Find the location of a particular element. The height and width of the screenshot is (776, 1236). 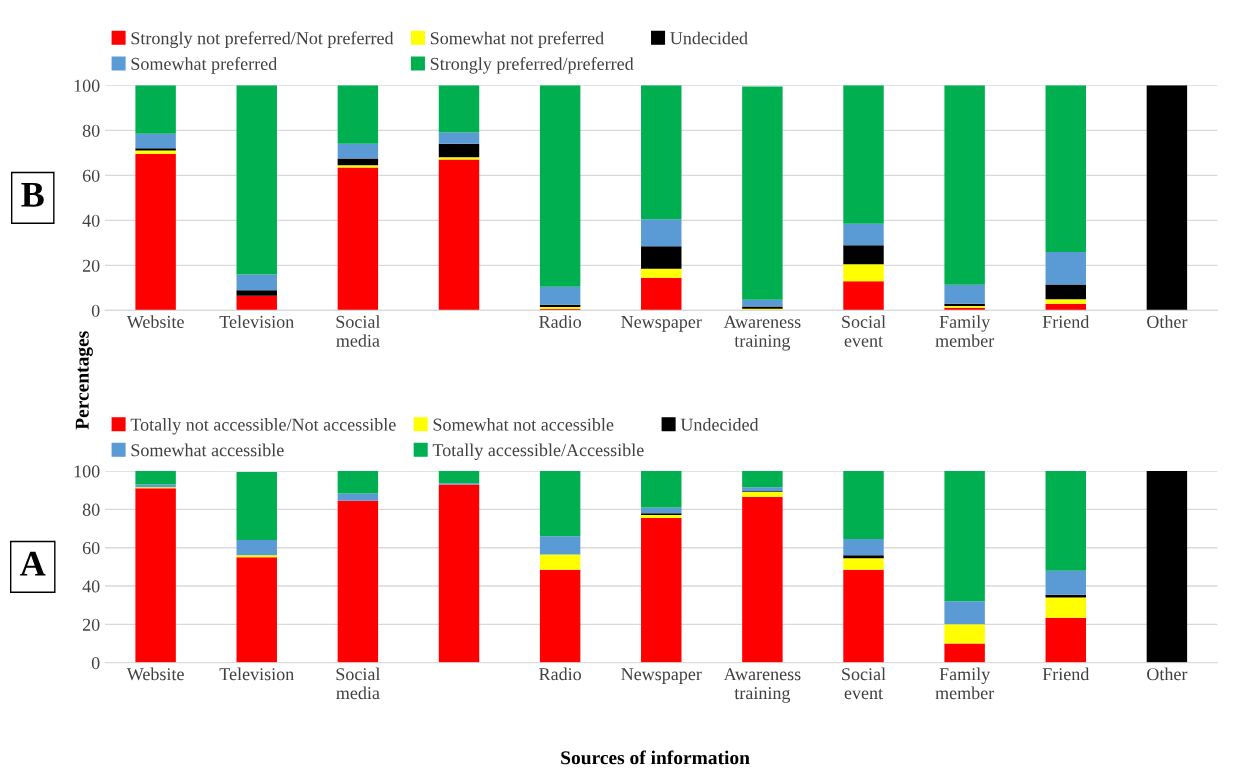

legend-label: Strongly preferred/preferred is located at coordinates (532, 65).